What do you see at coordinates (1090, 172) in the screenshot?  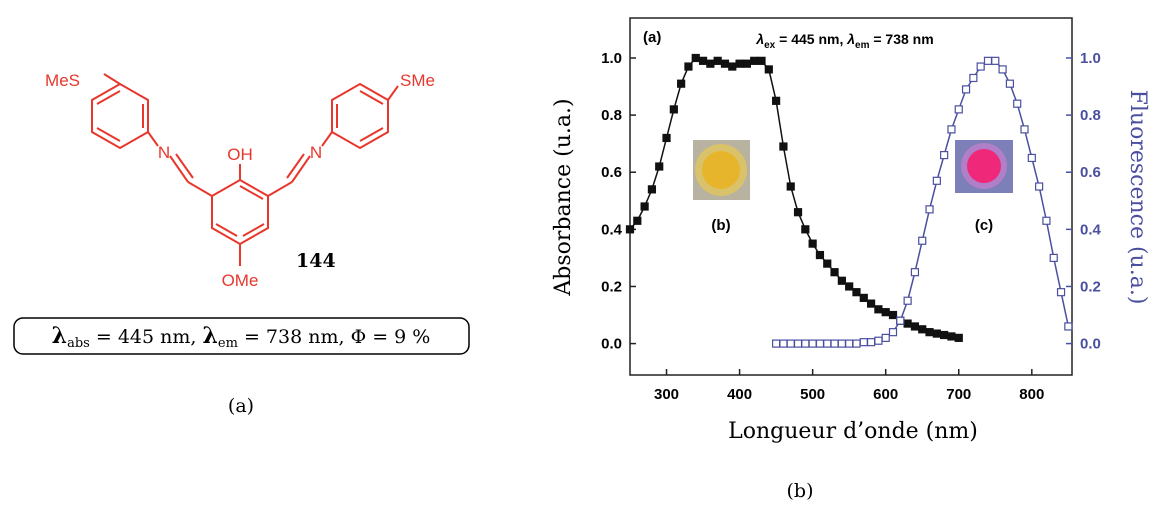 I see `y2-tick-label: 0.6` at bounding box center [1090, 172].